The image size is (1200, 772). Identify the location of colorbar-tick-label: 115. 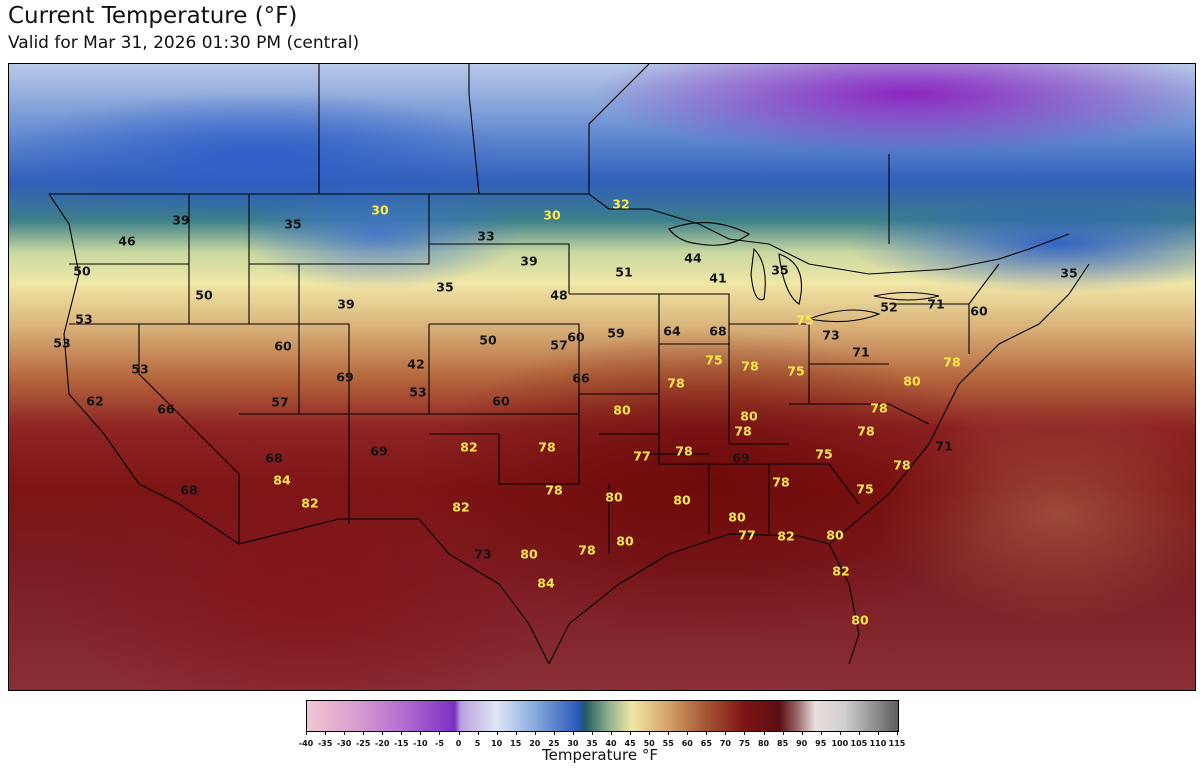
(897, 743).